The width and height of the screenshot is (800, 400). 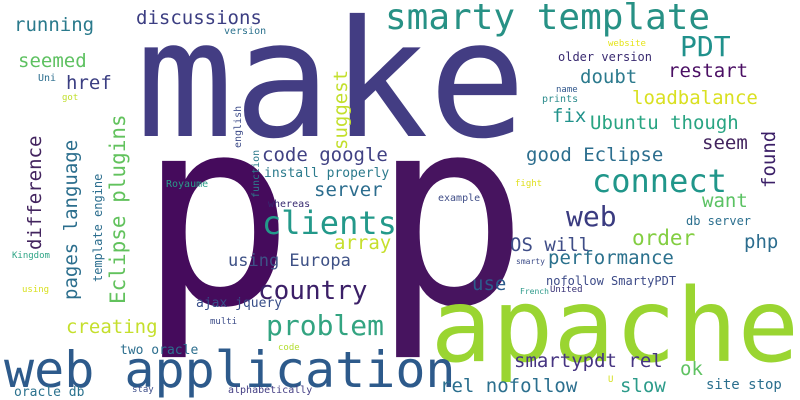 I want to click on word-french: French, so click(x=534, y=291).